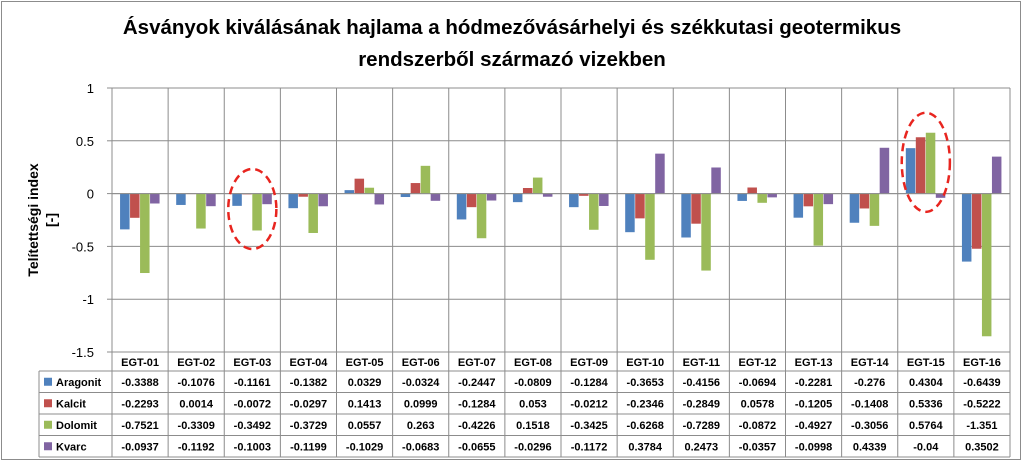 Image resolution: width=1024 pixels, height=463 pixels. Describe the element at coordinates (85, 141) in the screenshot. I see `y-tick-label: 0.5` at that location.